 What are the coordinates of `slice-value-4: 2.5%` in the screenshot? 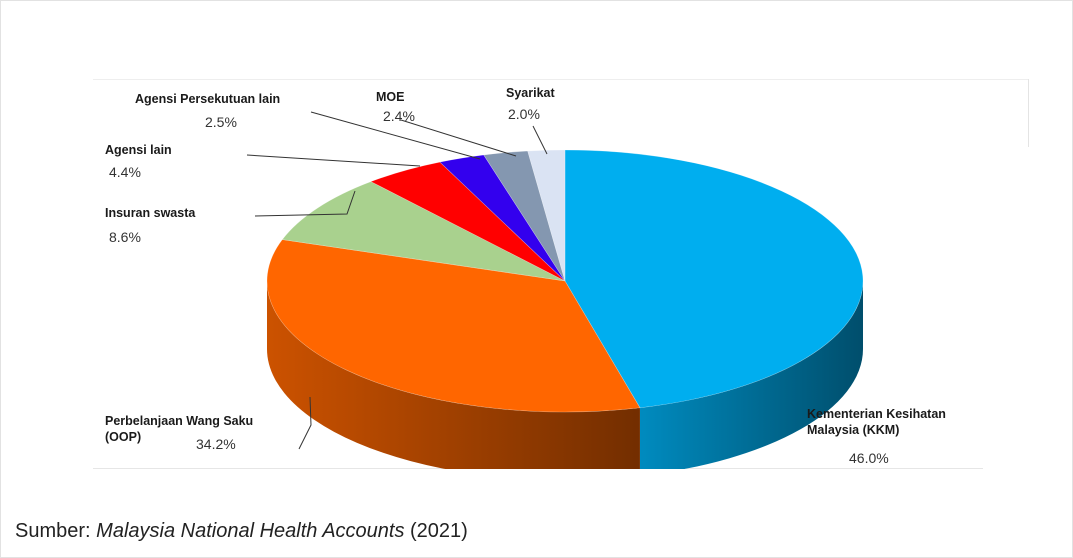 It's located at (221, 122).